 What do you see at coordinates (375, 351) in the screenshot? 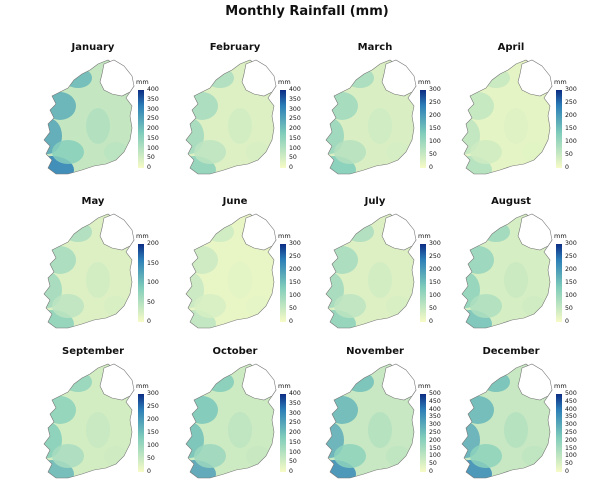
I see `panel-title: November` at bounding box center [375, 351].